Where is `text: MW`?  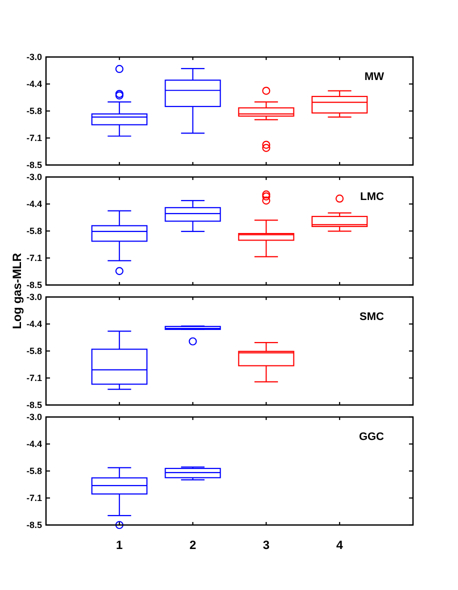 text: MW is located at coordinates (374, 77).